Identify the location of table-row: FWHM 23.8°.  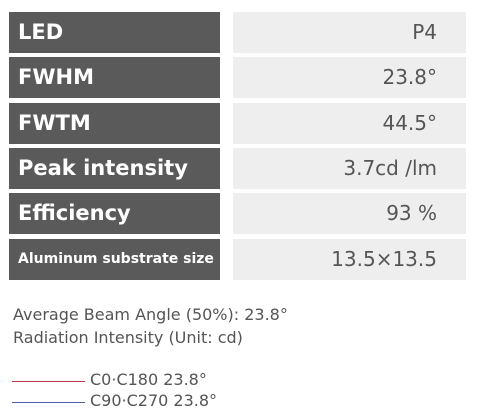
(237, 78).